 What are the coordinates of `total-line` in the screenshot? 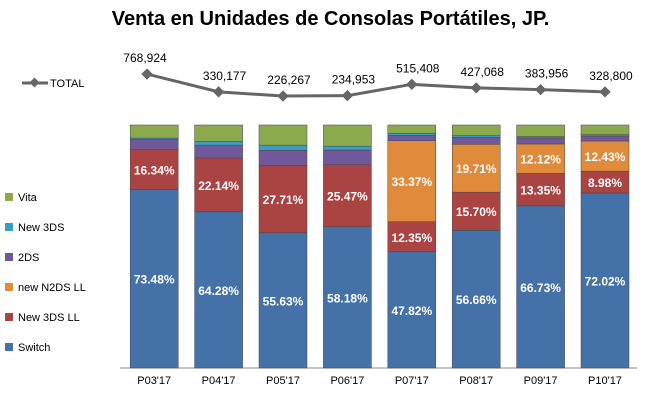 It's located at (376, 85).